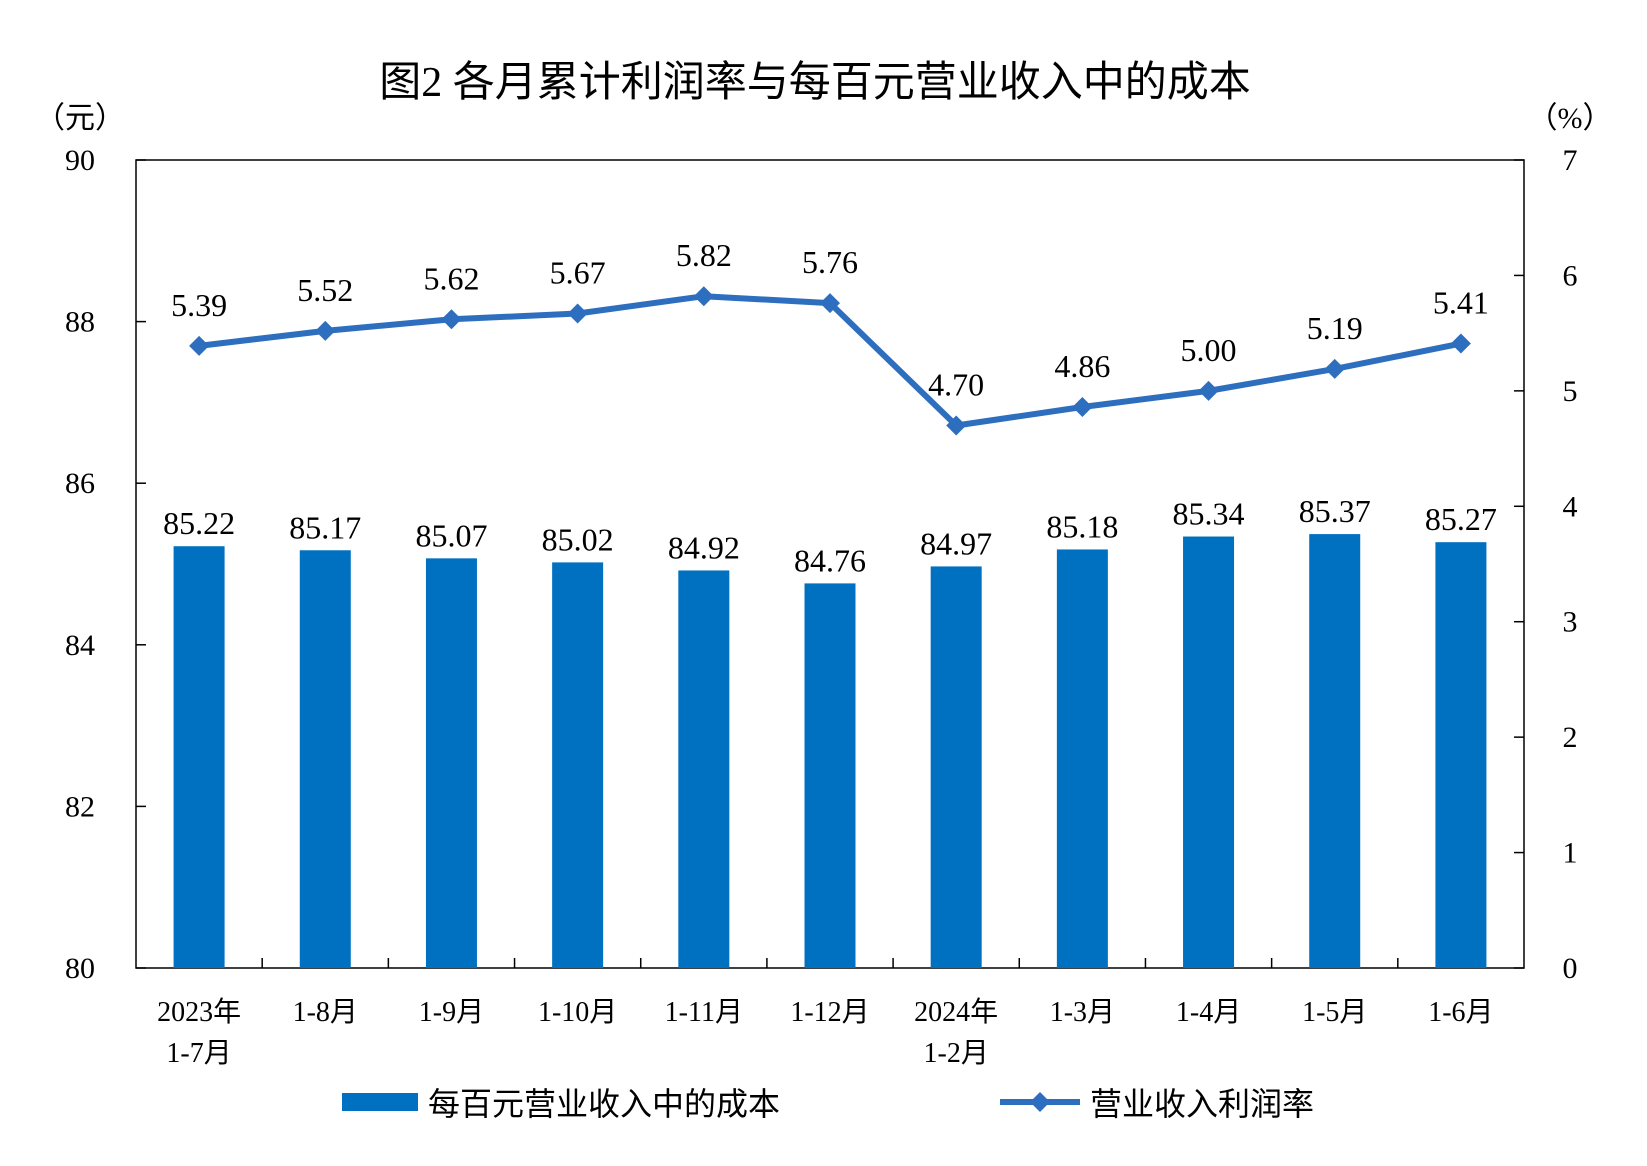 The image size is (1647, 1166). Describe the element at coordinates (80, 806) in the screenshot. I see `left-tick-label: 82` at that location.